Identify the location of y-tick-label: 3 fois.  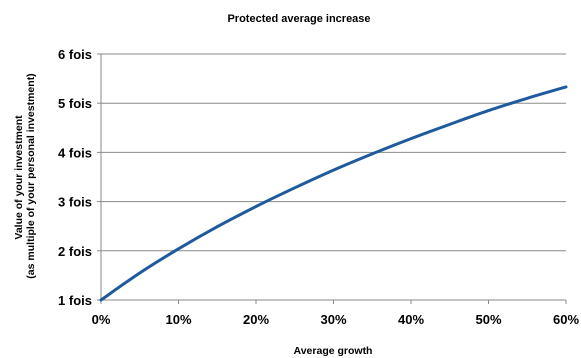
(75, 202).